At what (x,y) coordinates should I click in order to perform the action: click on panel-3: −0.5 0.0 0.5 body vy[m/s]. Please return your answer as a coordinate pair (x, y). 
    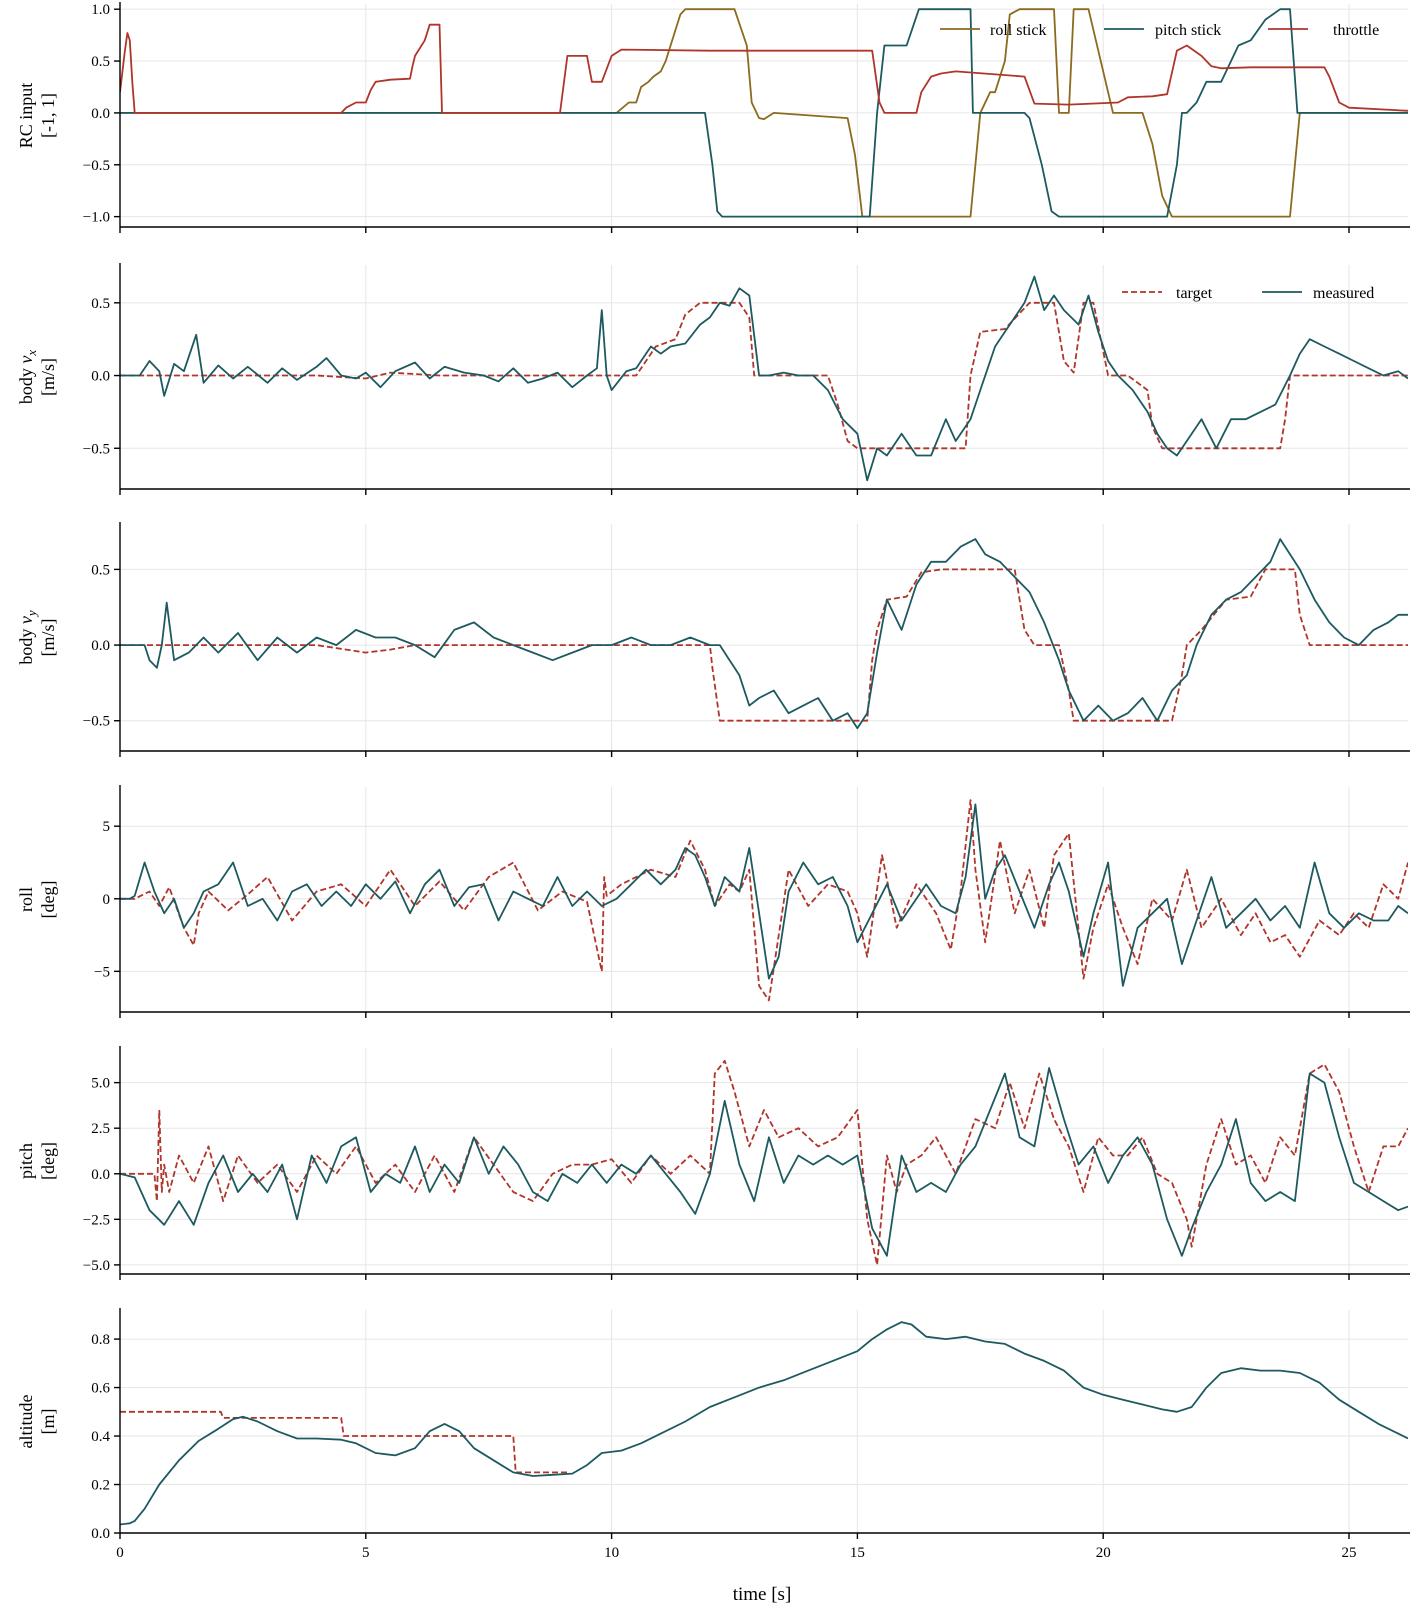
    Looking at the image, I should click on (713, 639).